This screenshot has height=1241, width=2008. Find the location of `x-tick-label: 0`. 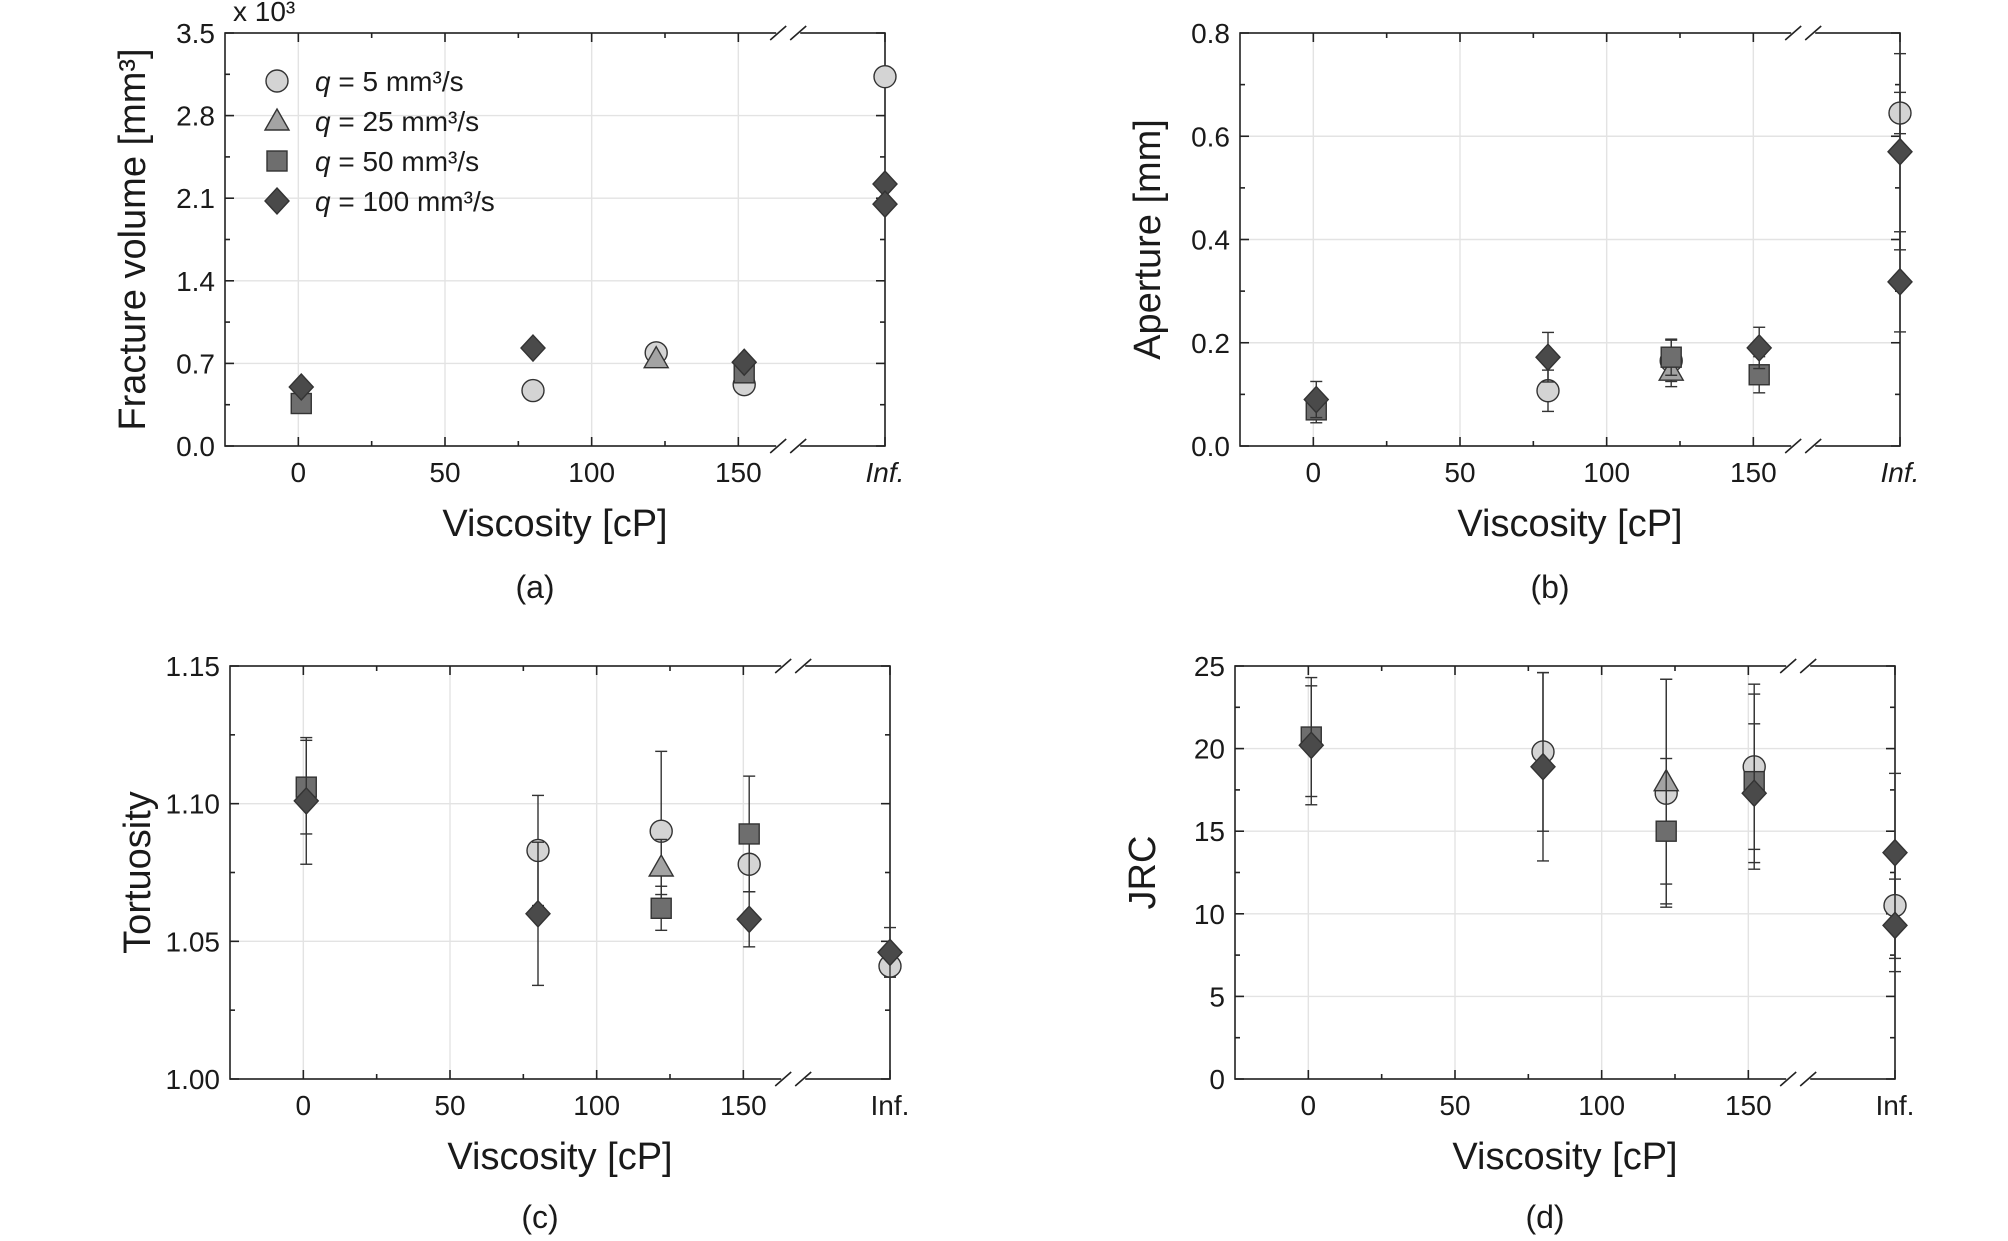

x-tick-label: 0 is located at coordinates (304, 1105).